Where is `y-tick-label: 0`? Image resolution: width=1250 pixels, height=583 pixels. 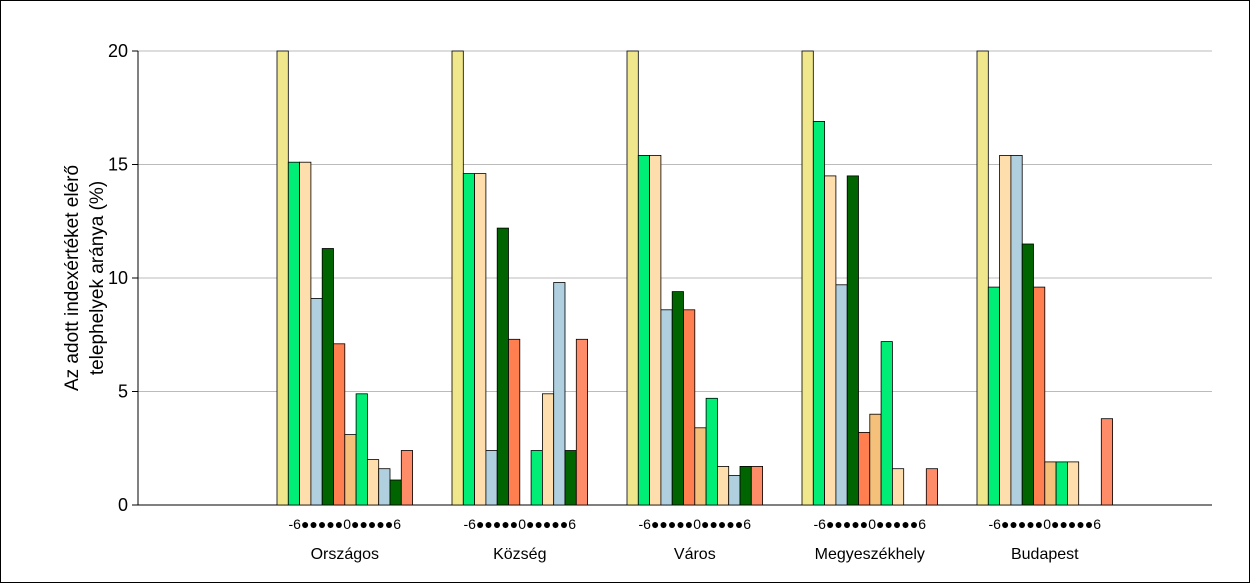 y-tick-label: 0 is located at coordinates (123, 505).